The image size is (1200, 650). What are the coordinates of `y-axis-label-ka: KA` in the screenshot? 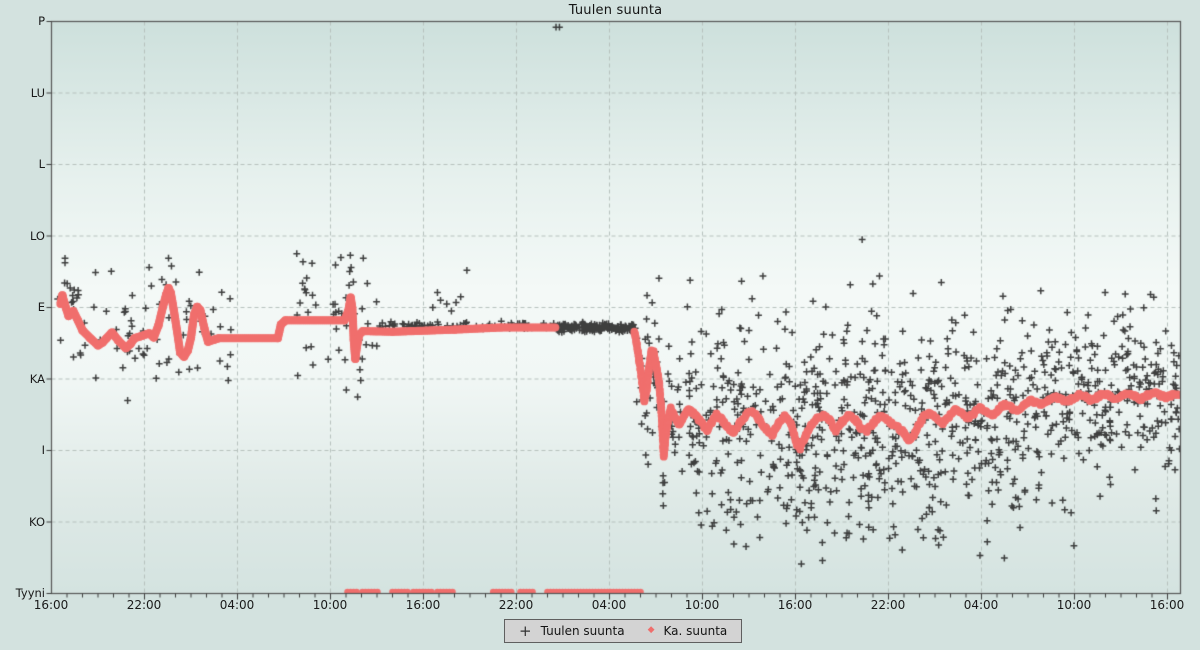 It's located at (37, 378).